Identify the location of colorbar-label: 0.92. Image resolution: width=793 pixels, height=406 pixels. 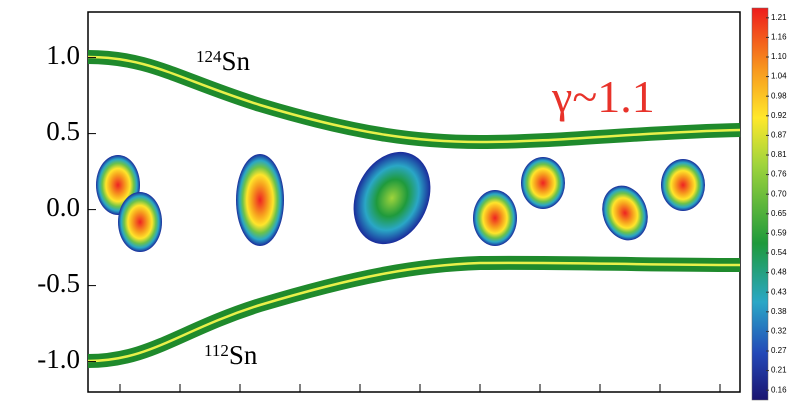
(779, 115).